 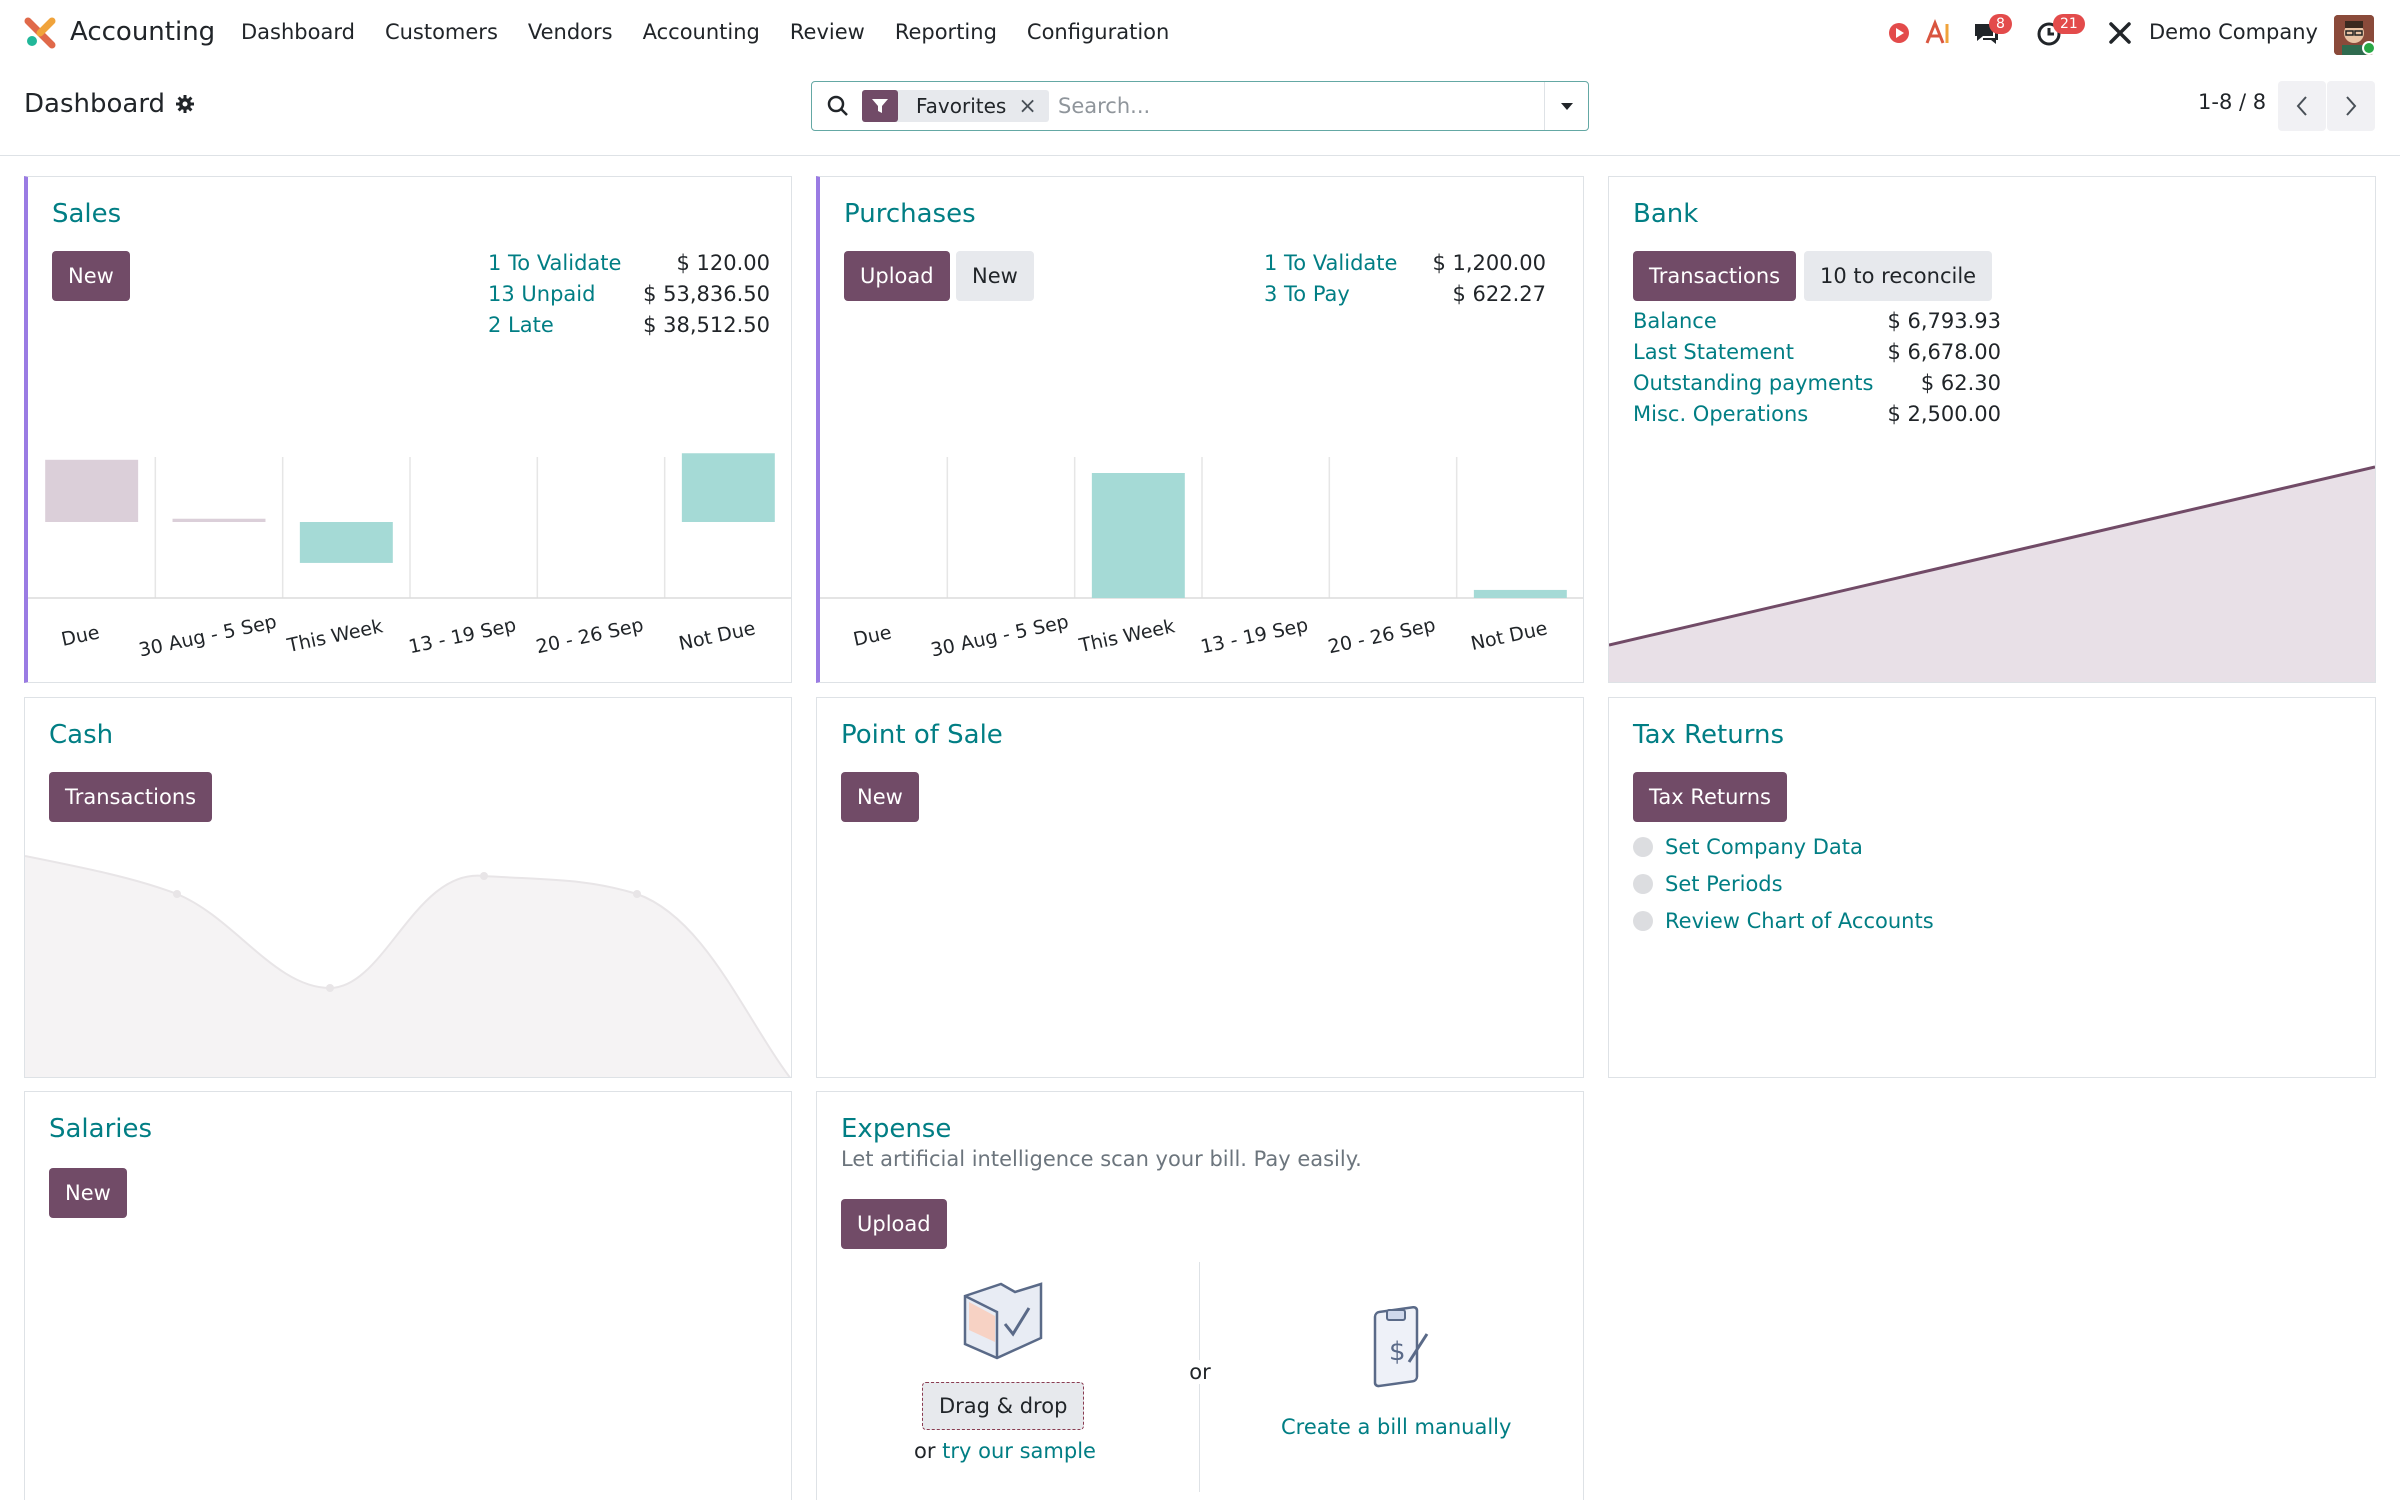 I want to click on expense-title: Expense, so click(x=896, y=1129).